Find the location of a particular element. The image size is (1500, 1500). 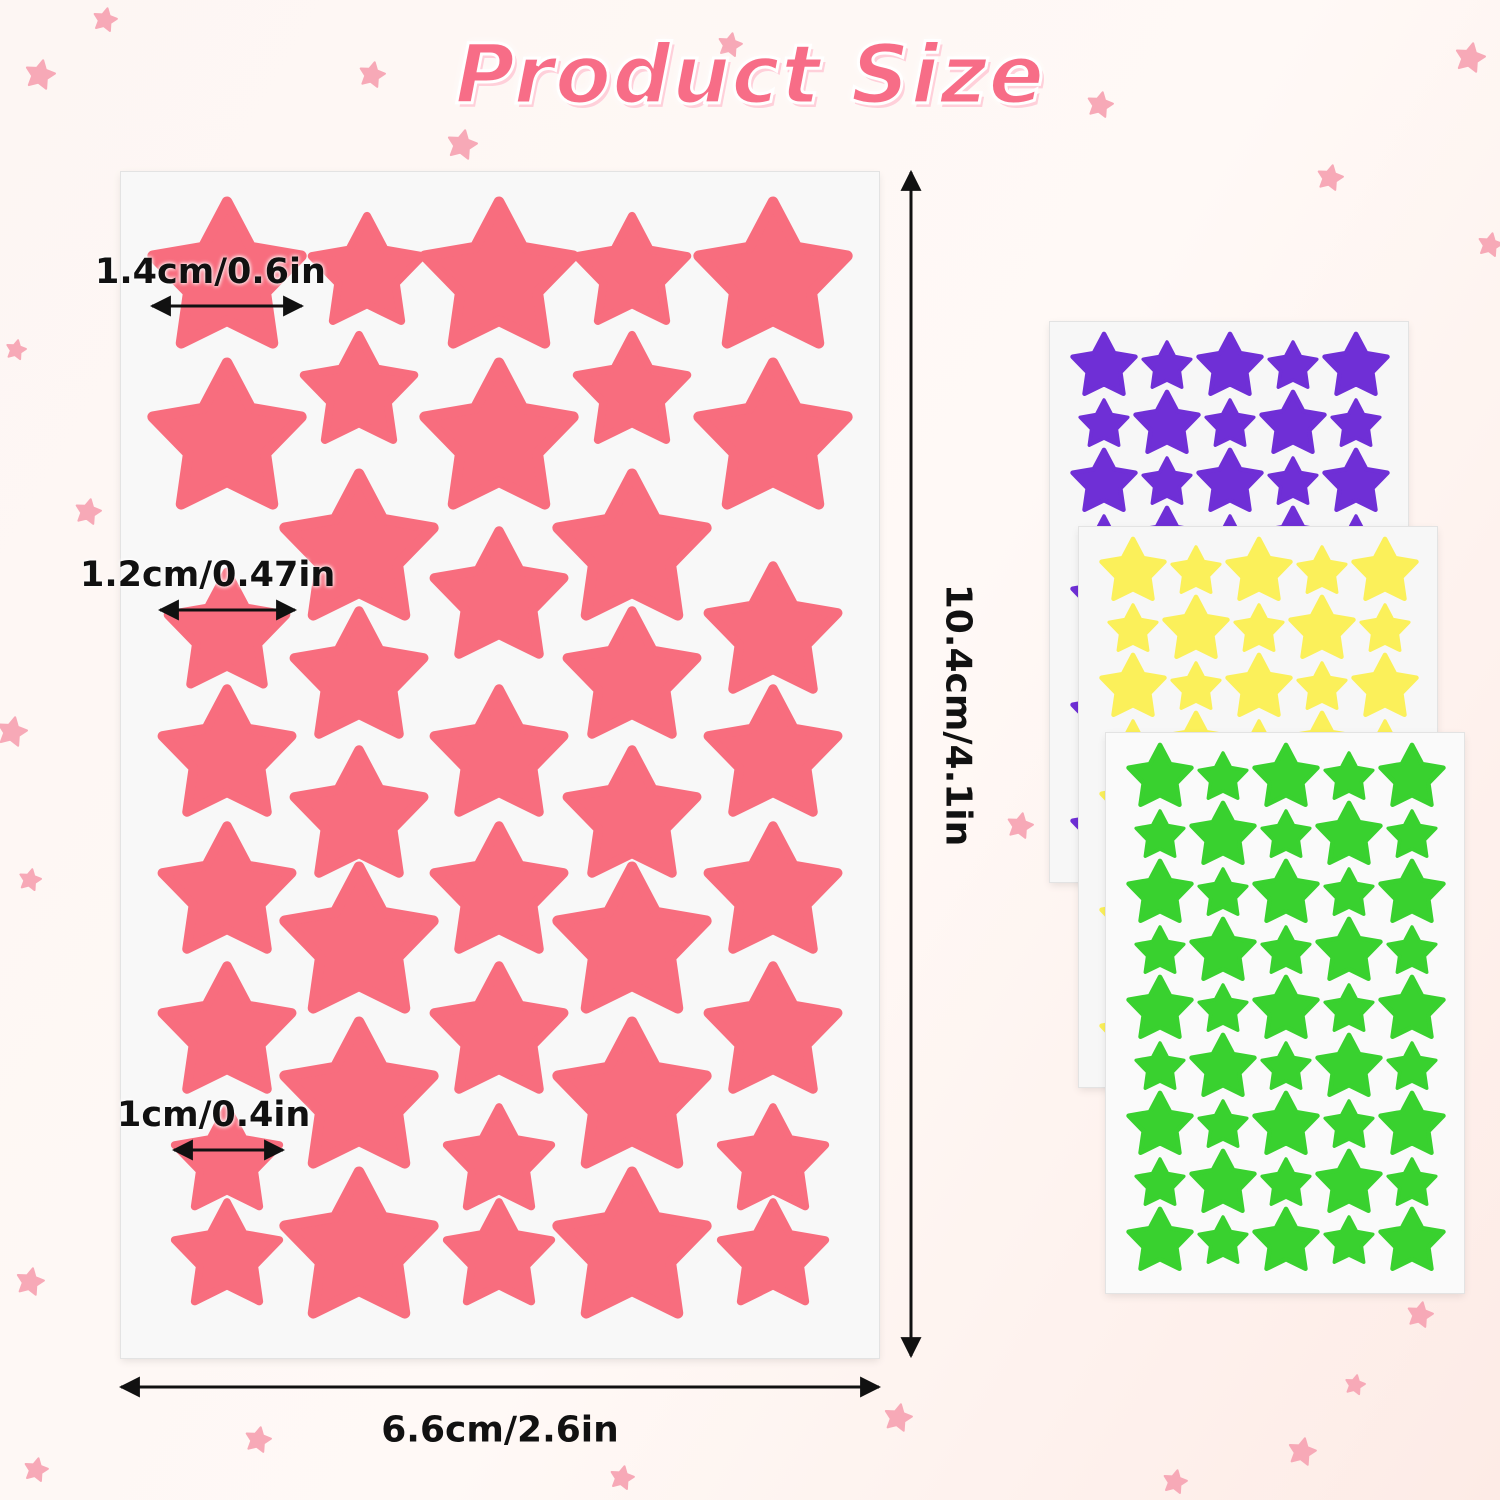

medium-star-size-label: 1.2cm/0.47in is located at coordinates (208, 575).